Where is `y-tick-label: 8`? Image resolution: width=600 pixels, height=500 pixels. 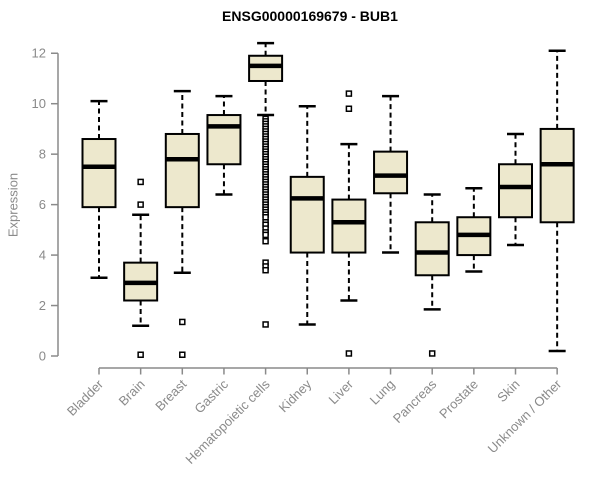 y-tick-label: 8 is located at coordinates (42, 154).